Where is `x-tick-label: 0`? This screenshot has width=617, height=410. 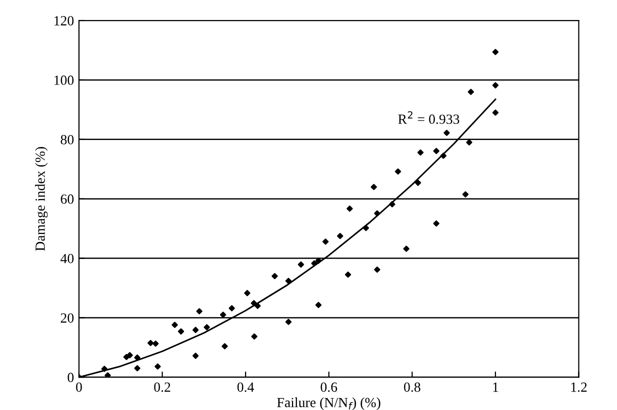
x-tick-label: 0 is located at coordinates (79, 387).